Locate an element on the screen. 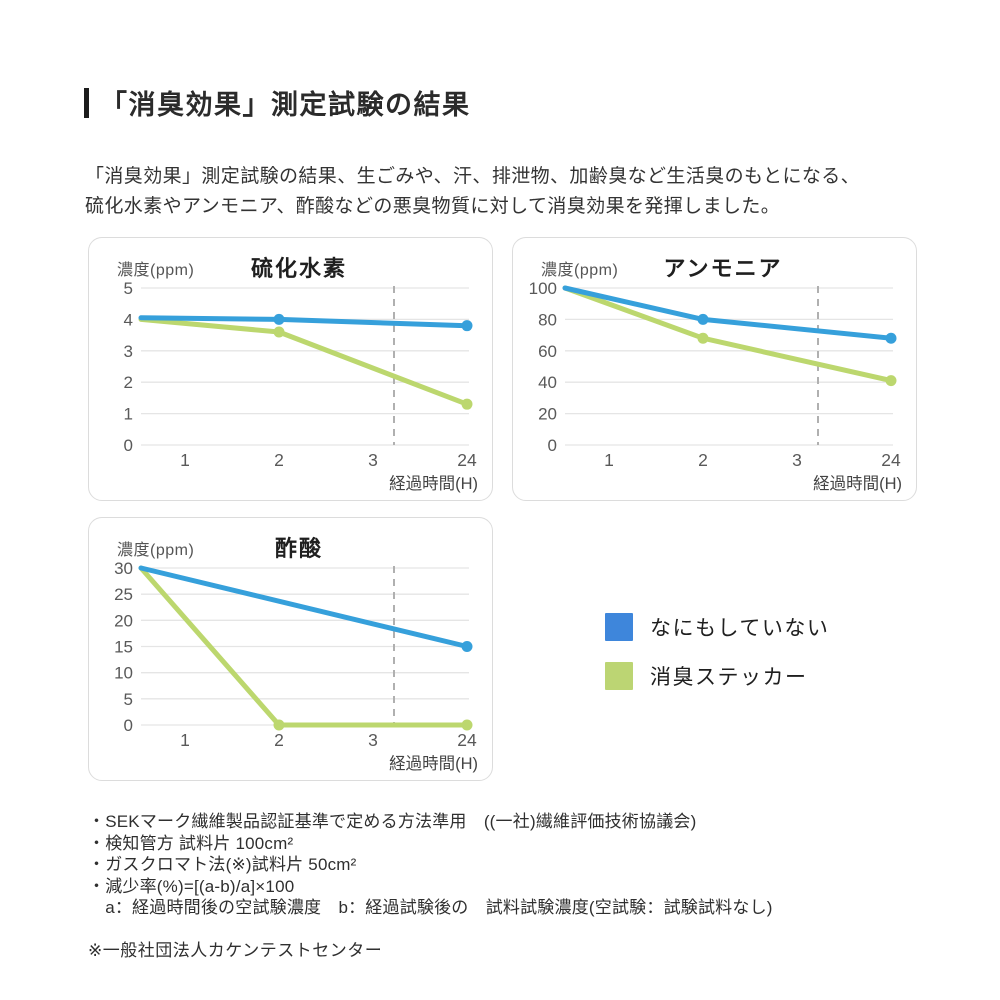 This screenshot has width=1000, height=1000. y-tick-label: 10 is located at coordinates (123, 673).